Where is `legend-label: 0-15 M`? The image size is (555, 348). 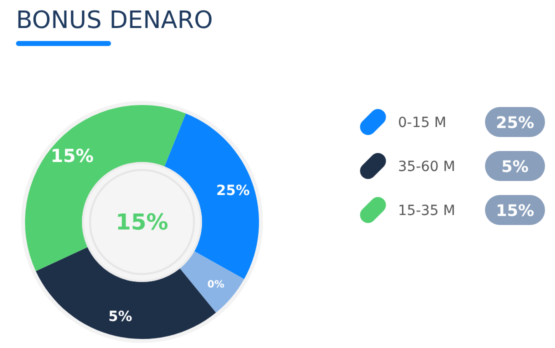
legend-label: 0-15 M is located at coordinates (422, 122).